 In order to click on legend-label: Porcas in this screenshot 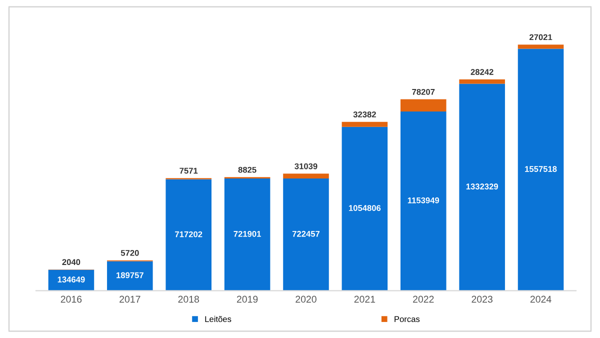, I will do `click(407, 319)`.